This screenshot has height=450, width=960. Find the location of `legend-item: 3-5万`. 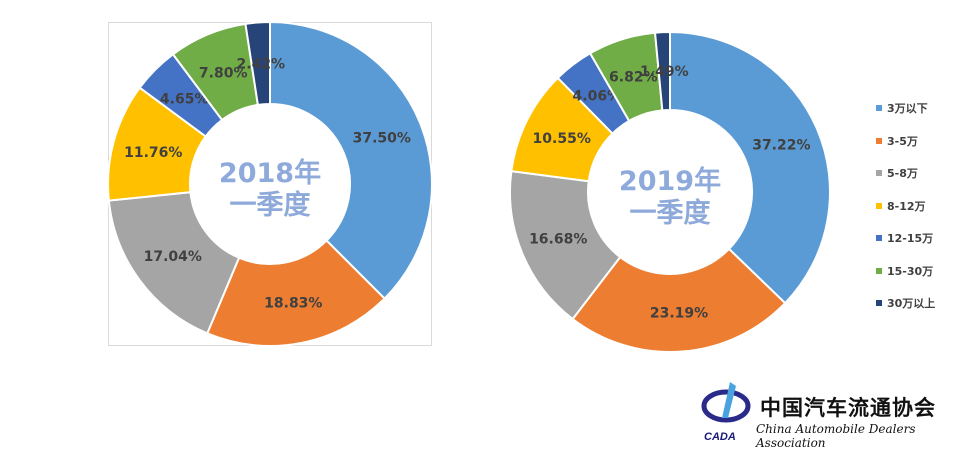

legend-item: 3-5万 is located at coordinates (905, 141).